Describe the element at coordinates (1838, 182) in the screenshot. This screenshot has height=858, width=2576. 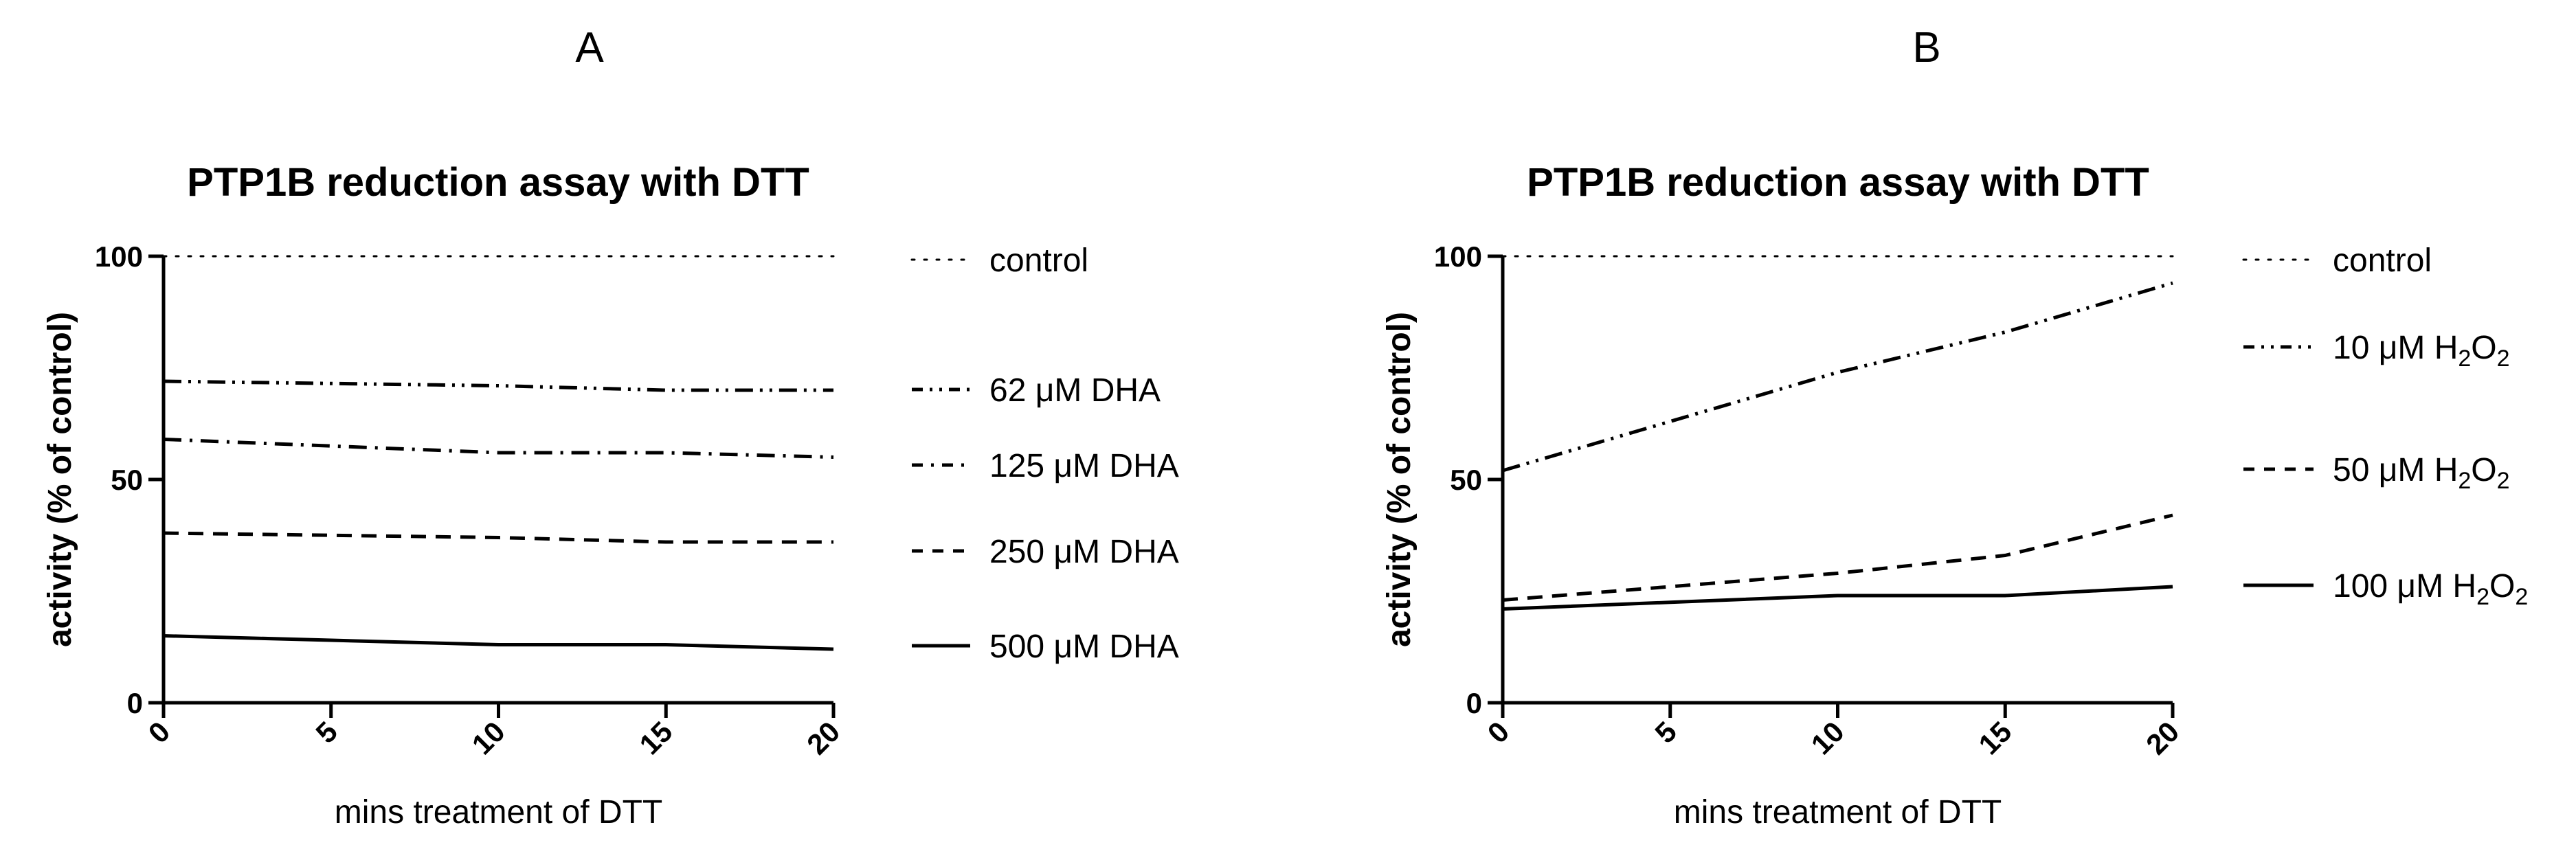
I see `panel-b-chart-title: PTP1B reduction assay with DTT` at that location.